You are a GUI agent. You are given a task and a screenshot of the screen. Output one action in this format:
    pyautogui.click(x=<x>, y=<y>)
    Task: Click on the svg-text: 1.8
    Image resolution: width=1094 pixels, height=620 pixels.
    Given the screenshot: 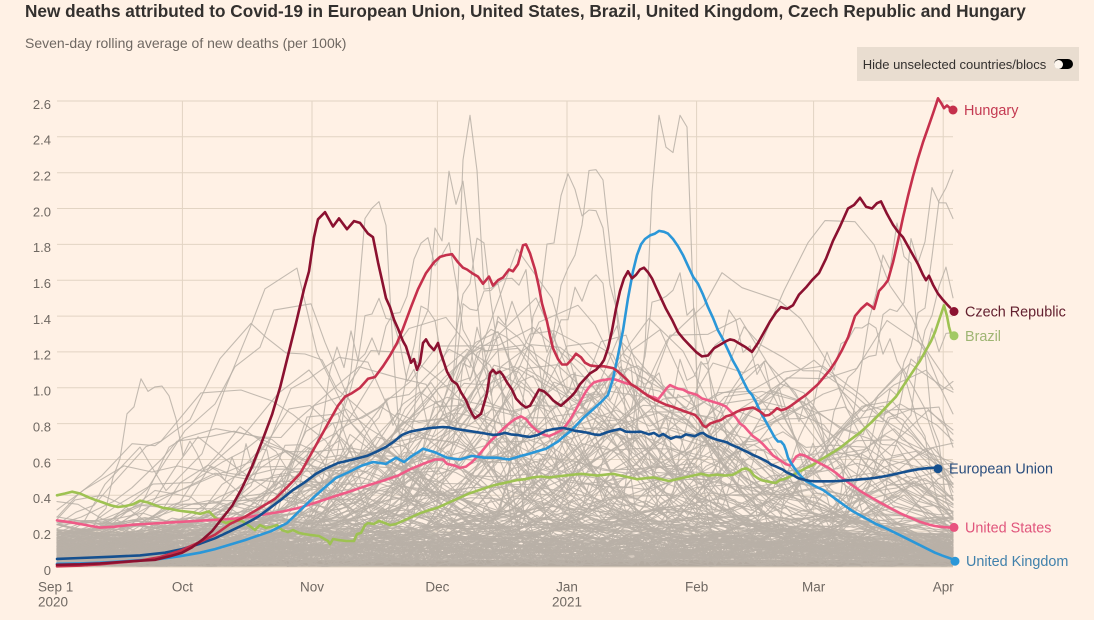 What is the action you would take?
    pyautogui.click(x=42, y=247)
    